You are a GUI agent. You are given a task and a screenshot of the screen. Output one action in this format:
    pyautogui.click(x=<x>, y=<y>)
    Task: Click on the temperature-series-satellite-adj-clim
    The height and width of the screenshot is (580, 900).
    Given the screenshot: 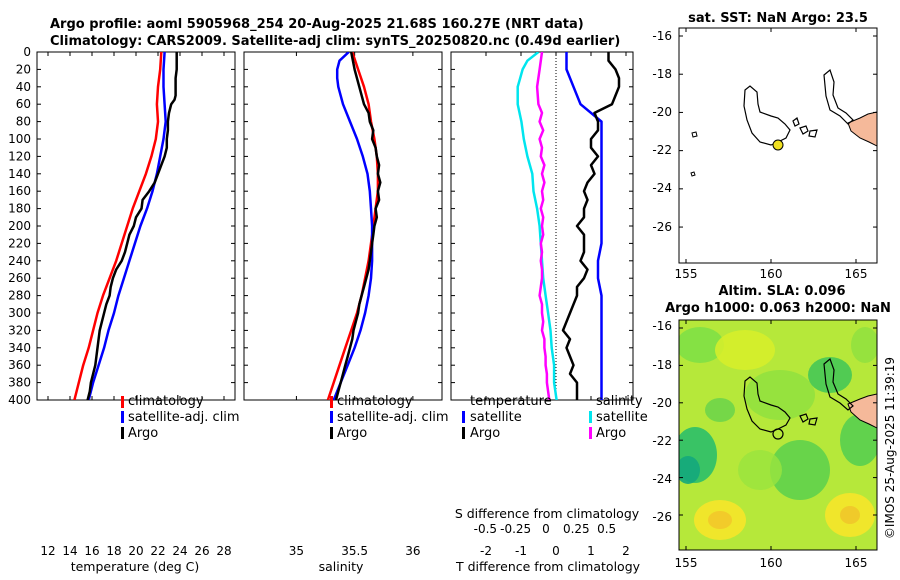 What is the action you would take?
    pyautogui.click(x=127, y=226)
    